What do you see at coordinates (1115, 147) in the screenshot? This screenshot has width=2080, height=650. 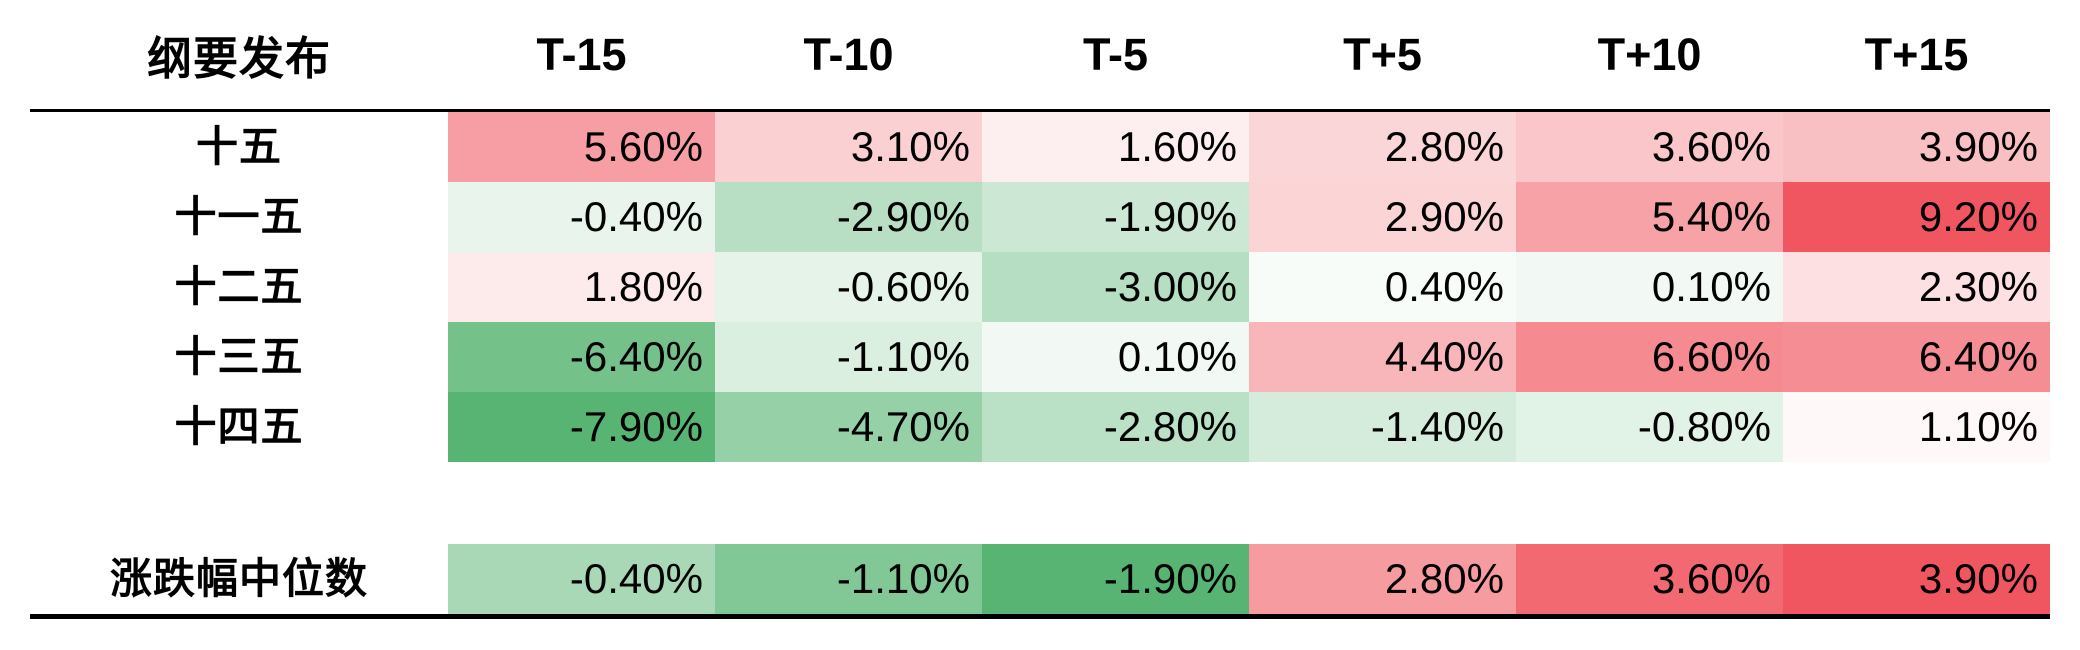 I see `heatmap-cell: 1.60%` at bounding box center [1115, 147].